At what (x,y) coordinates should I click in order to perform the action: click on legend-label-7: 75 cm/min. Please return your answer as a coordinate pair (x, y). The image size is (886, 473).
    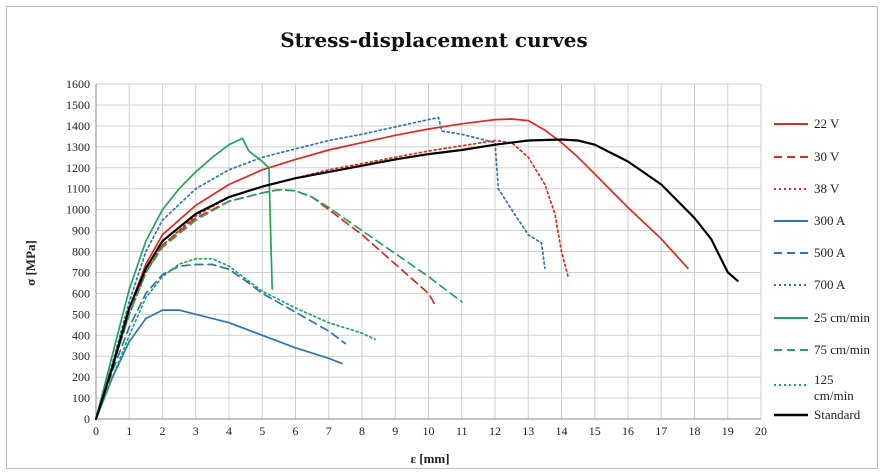
    Looking at the image, I should click on (842, 349).